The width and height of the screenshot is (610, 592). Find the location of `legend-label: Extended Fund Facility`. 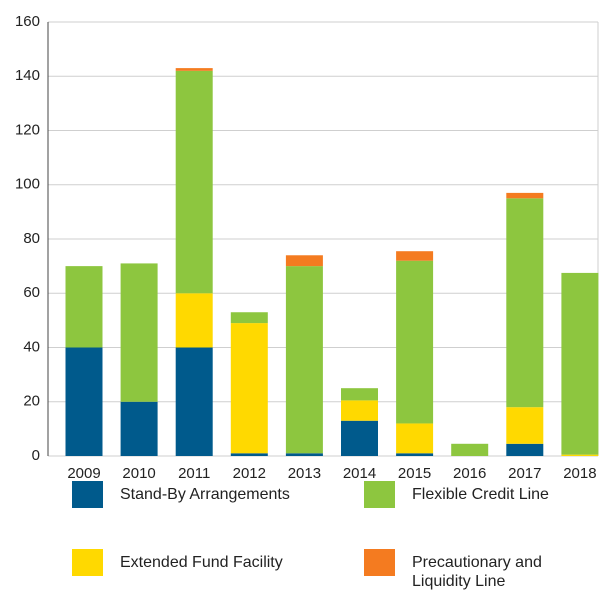

legend-label: Extended Fund Facility is located at coordinates (201, 562).